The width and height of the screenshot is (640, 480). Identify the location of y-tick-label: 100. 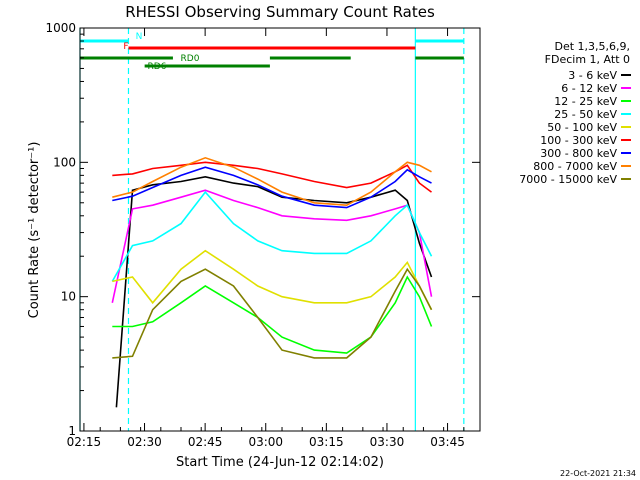
(64, 162).